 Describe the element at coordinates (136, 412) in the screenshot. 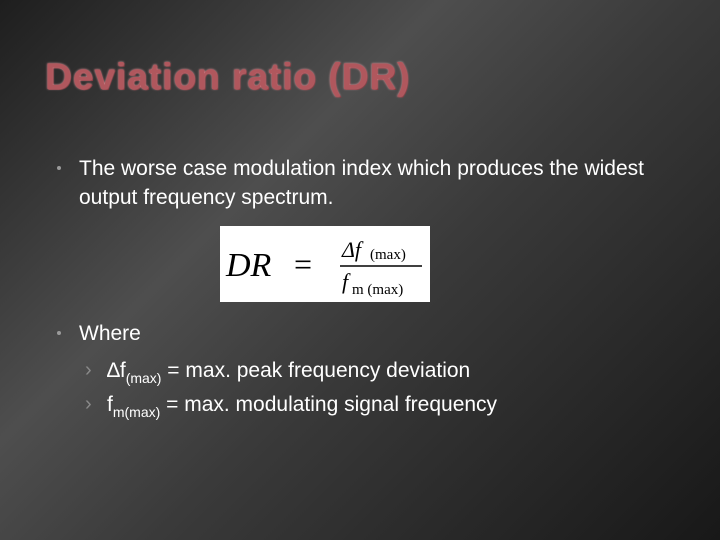

I see `sub-item-subscript: m(max)` at that location.